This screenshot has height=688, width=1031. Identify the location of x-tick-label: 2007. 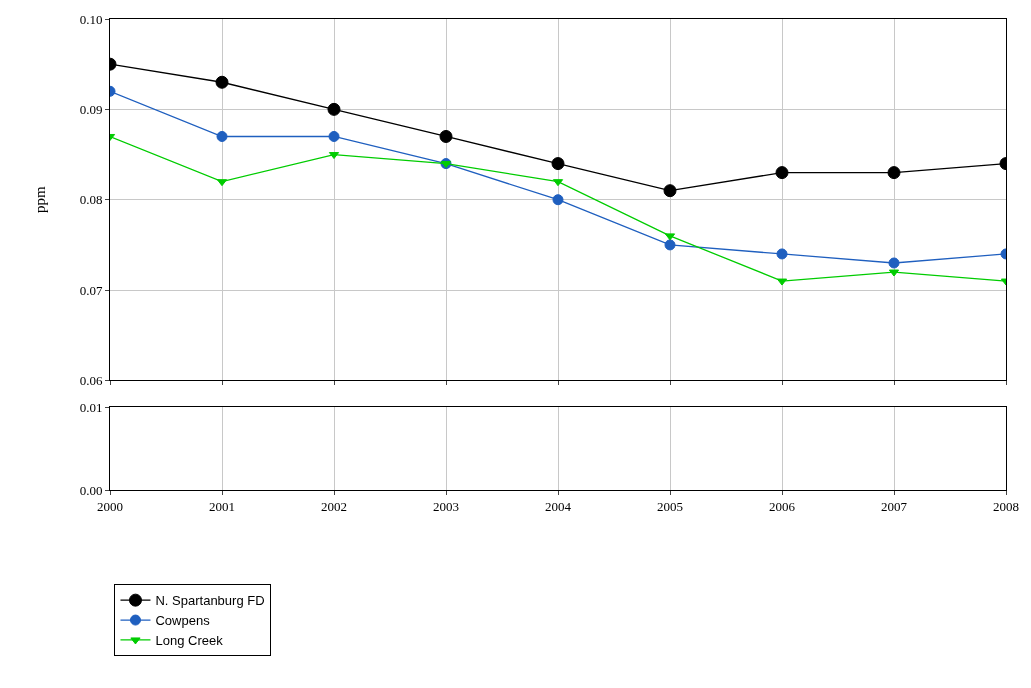
(894, 506).